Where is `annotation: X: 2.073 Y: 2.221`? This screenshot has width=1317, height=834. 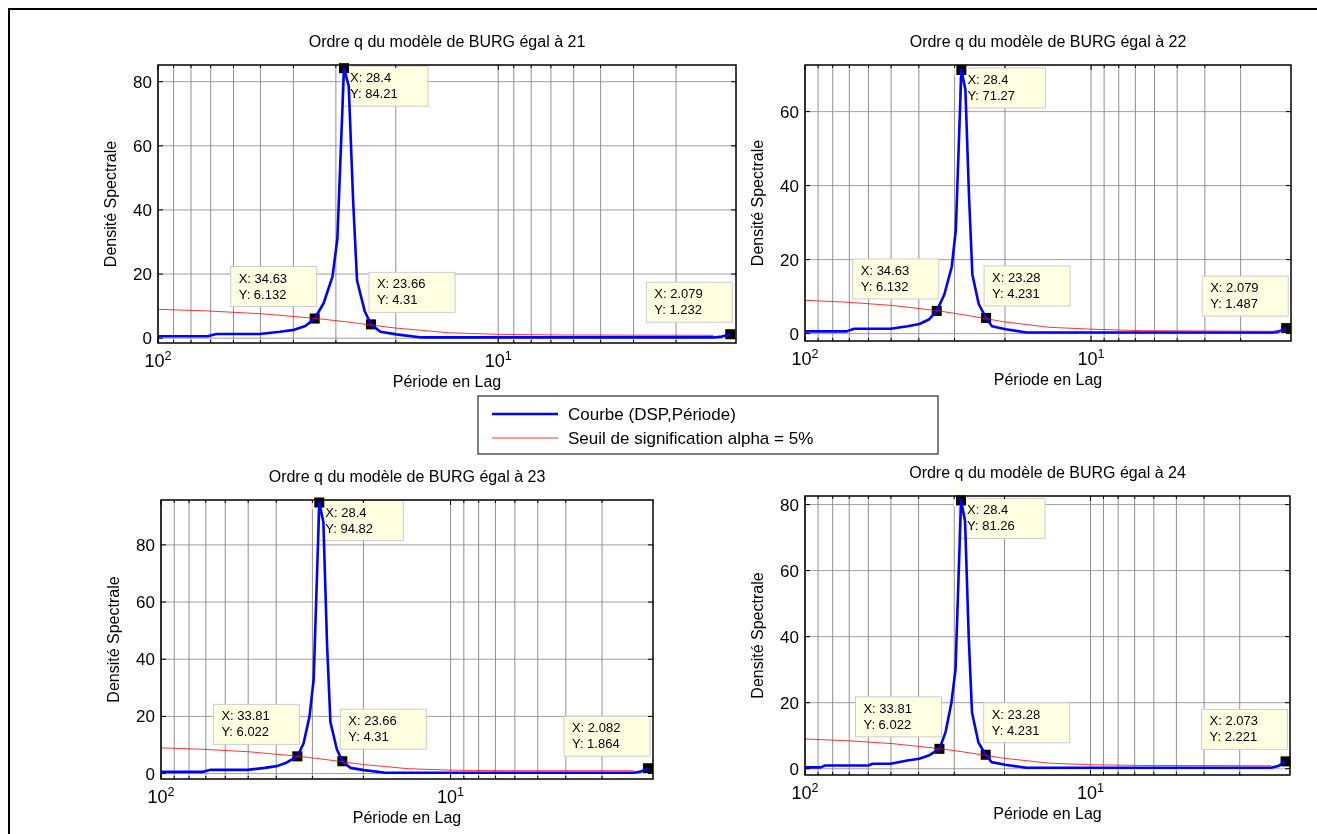
annotation: X: 2.073 Y: 2.221 is located at coordinates (1233, 729).